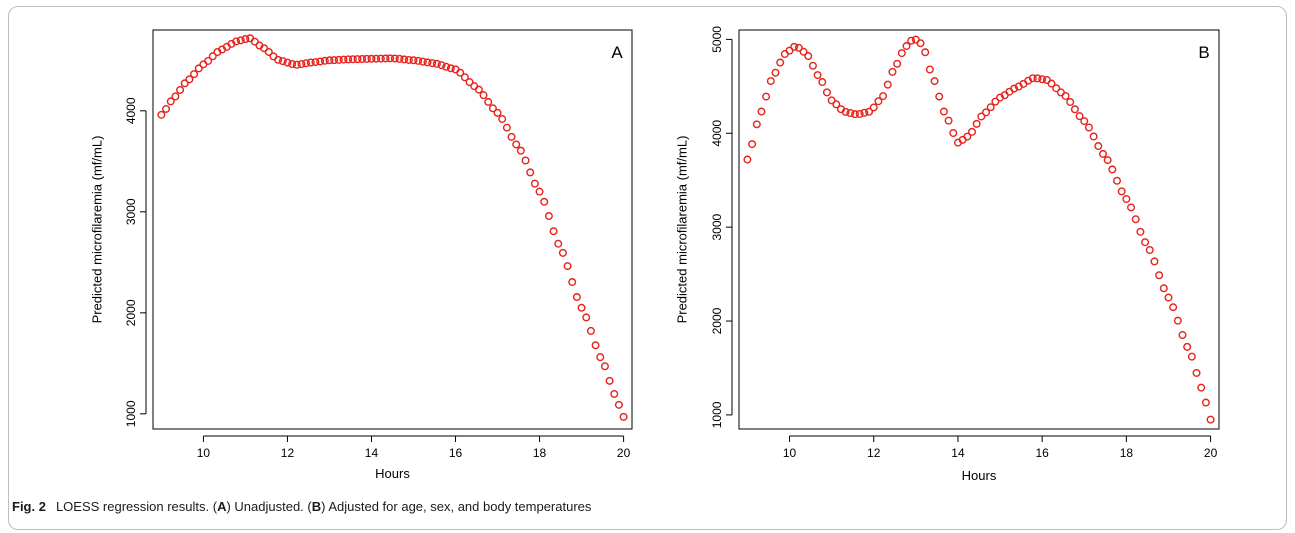 Image resolution: width=1295 pixels, height=533 pixels. Describe the element at coordinates (617, 52) in the screenshot. I see `panel-label: A` at that location.